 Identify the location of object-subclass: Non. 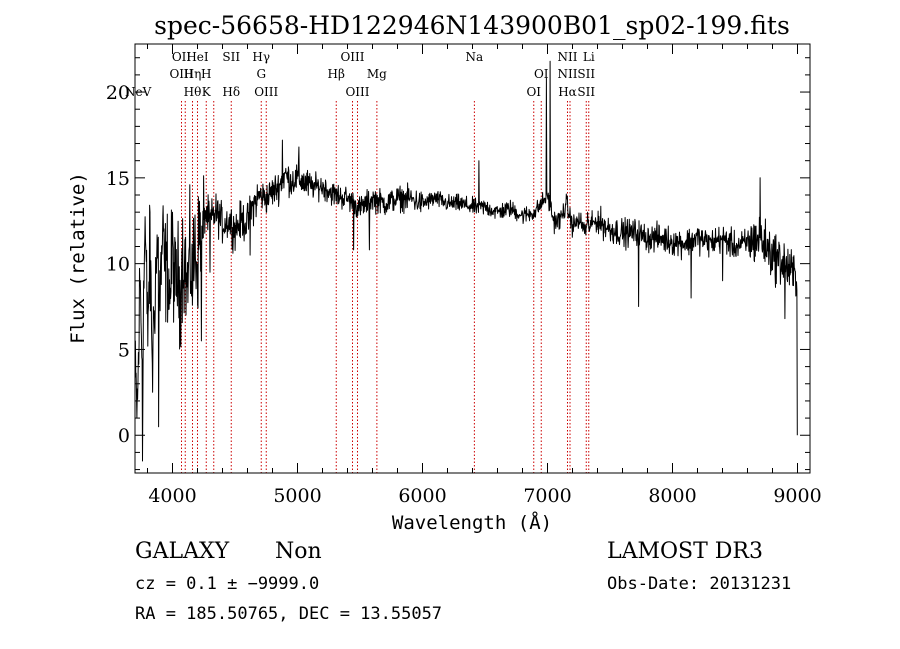
(298, 551).